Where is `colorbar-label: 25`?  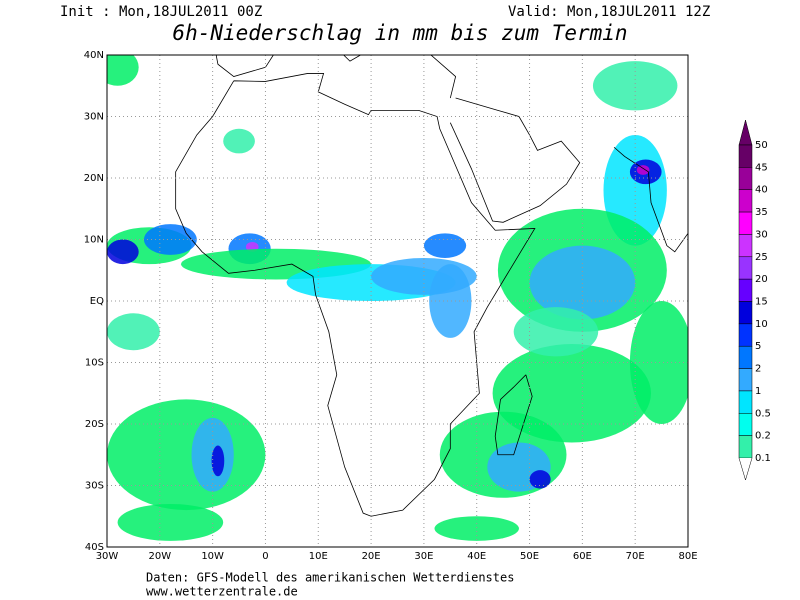
colorbar-label: 25 is located at coordinates (761, 257).